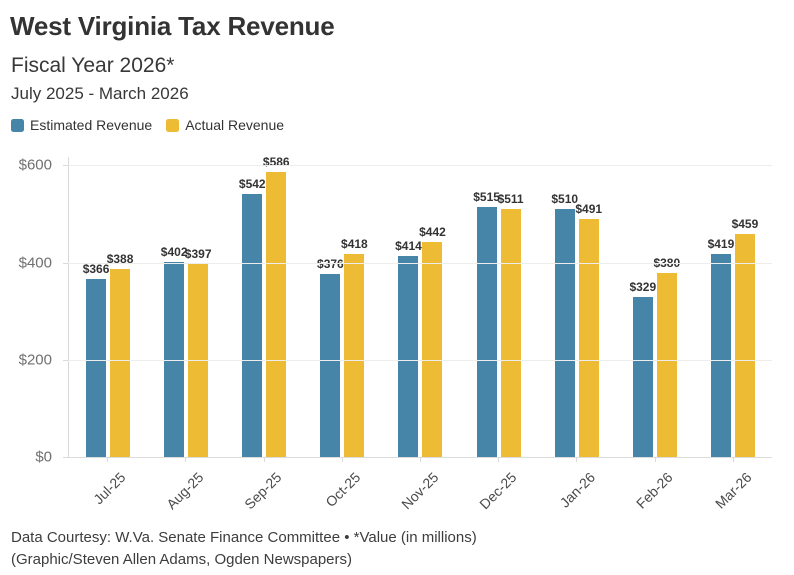 The height and width of the screenshot is (575, 794). What do you see at coordinates (498, 491) in the screenshot?
I see `x-axis-tick-label: Dec-25` at bounding box center [498, 491].